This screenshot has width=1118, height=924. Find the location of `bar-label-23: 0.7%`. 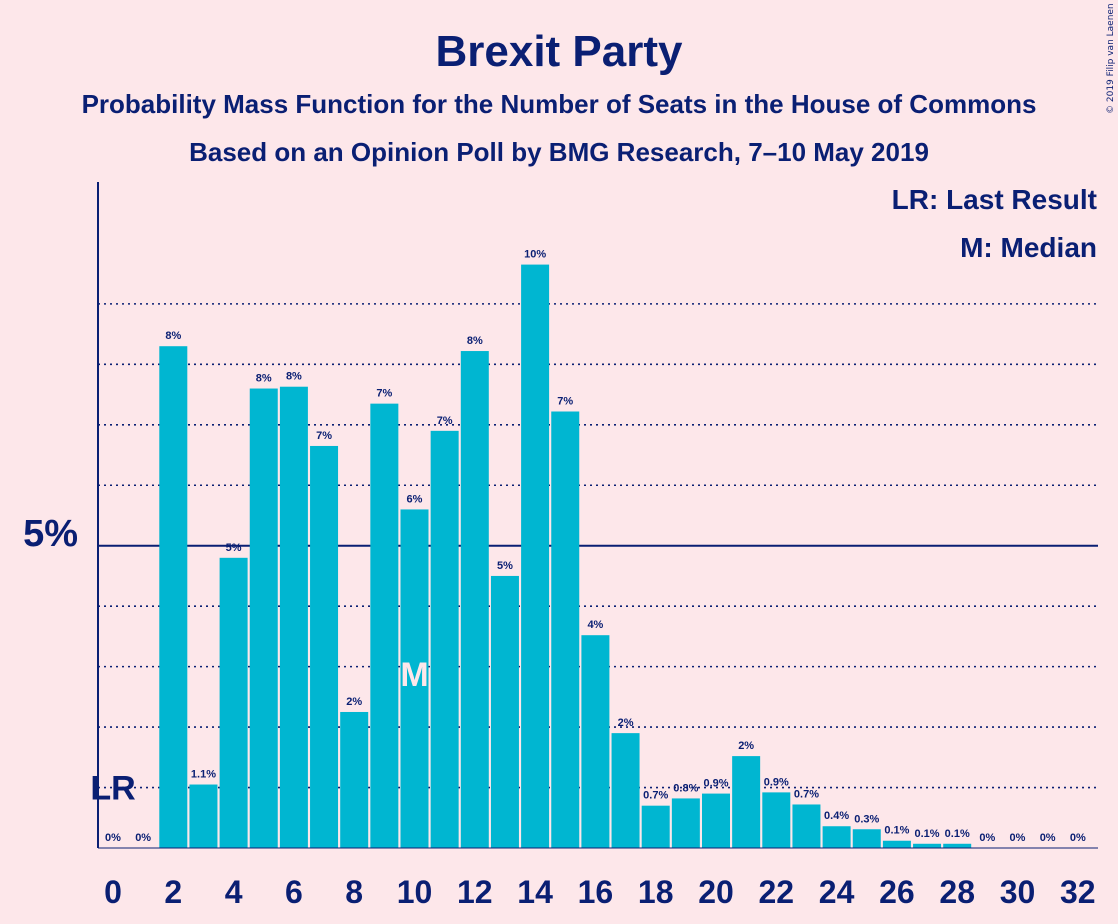

bar-label-23: 0.7% is located at coordinates (806, 794).